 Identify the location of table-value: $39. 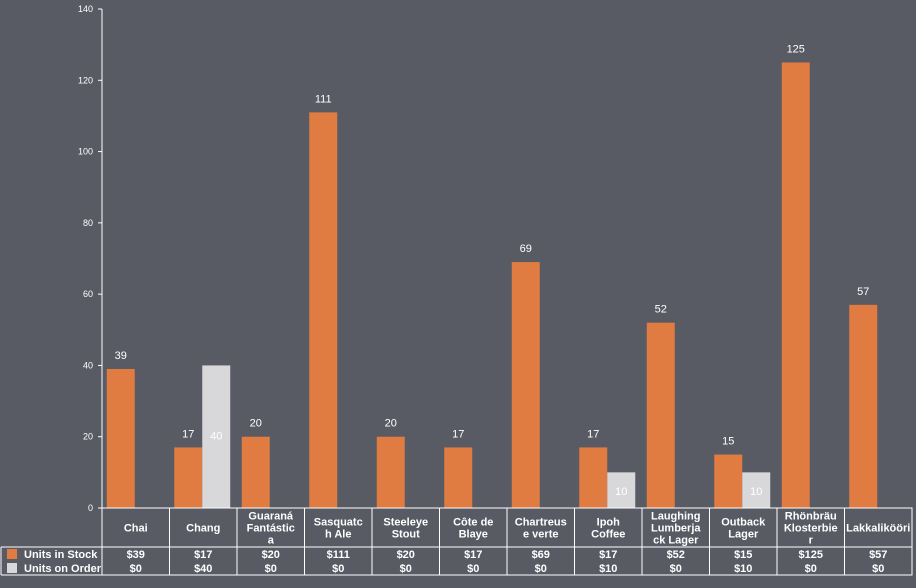
(136, 555).